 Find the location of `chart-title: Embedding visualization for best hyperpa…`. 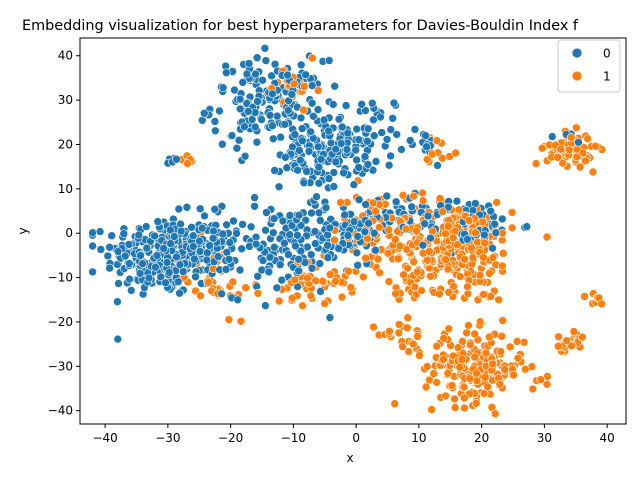

chart-title: Embedding visualization for best hyperpa… is located at coordinates (300, 26).